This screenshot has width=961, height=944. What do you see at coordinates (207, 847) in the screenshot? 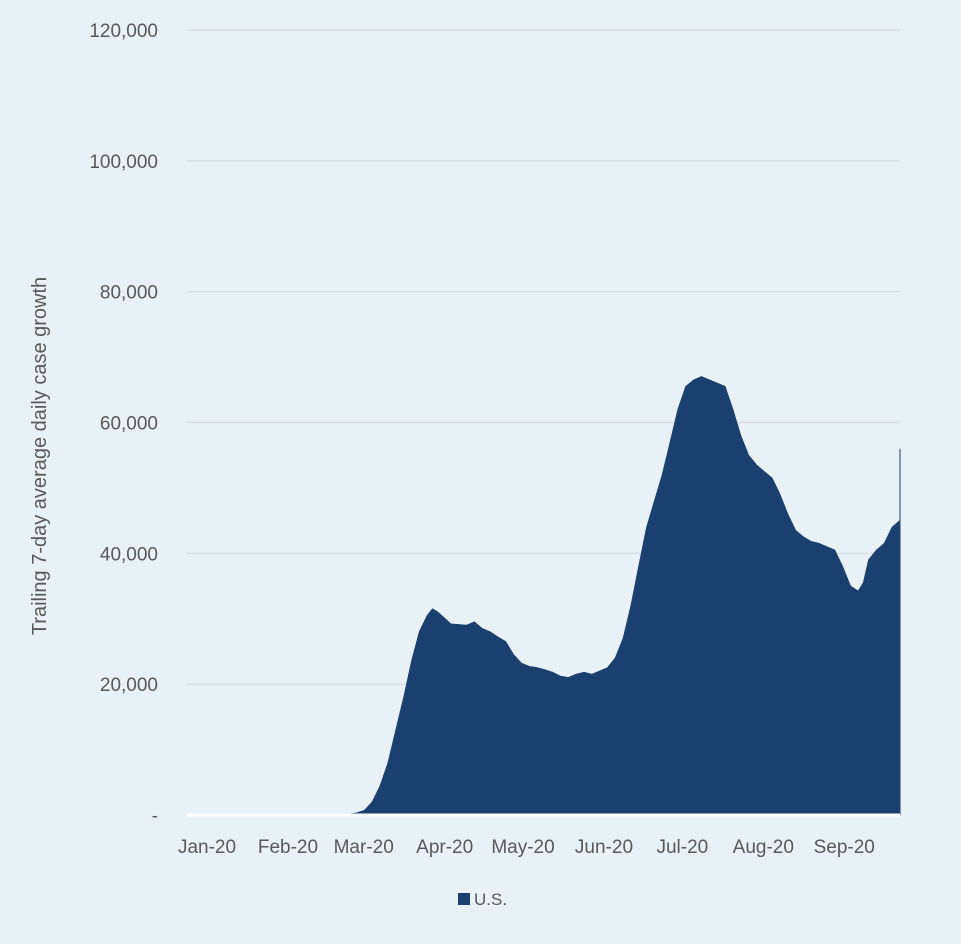
I see `x-tick-label: Jan-20` at bounding box center [207, 847].